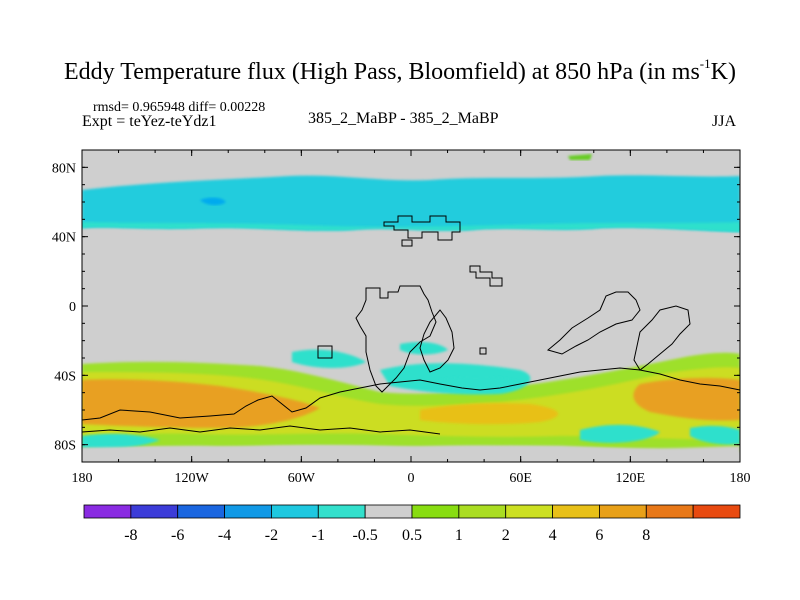  Describe the element at coordinates (64, 238) in the screenshot. I see `y-tick-label: 40N` at that location.